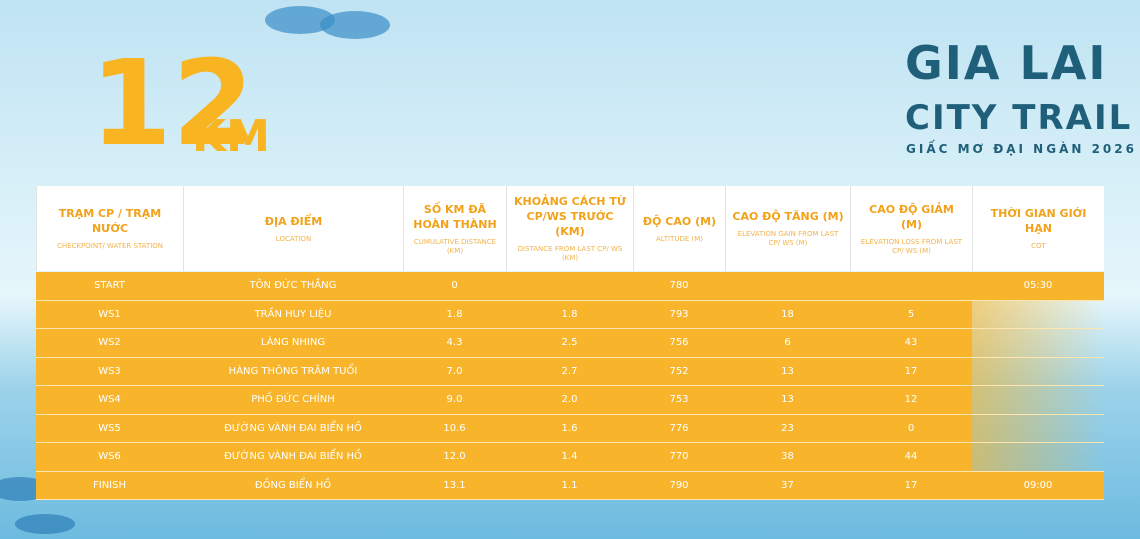 Image resolution: width=1140 pixels, height=539 pixels. Describe the element at coordinates (911, 457) in the screenshot. I see `table-cell: 44` at that location.